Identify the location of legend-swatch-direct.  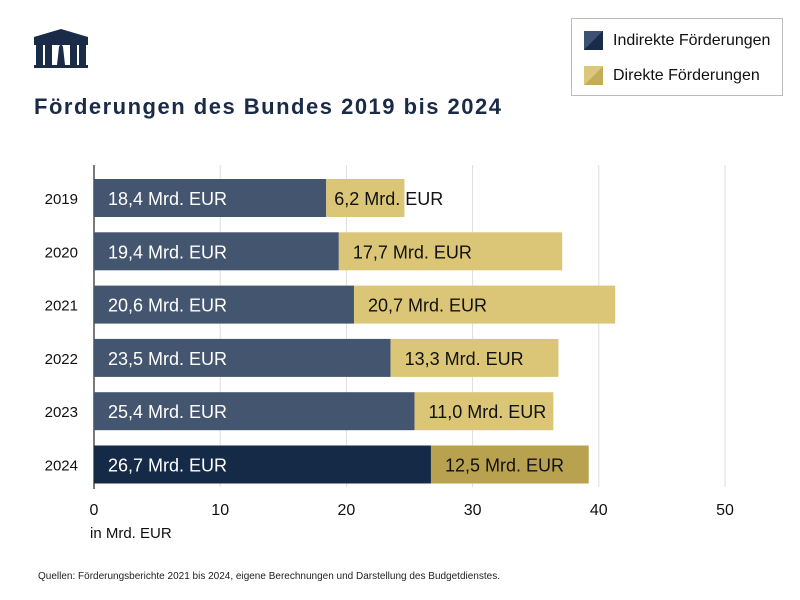
(593, 75).